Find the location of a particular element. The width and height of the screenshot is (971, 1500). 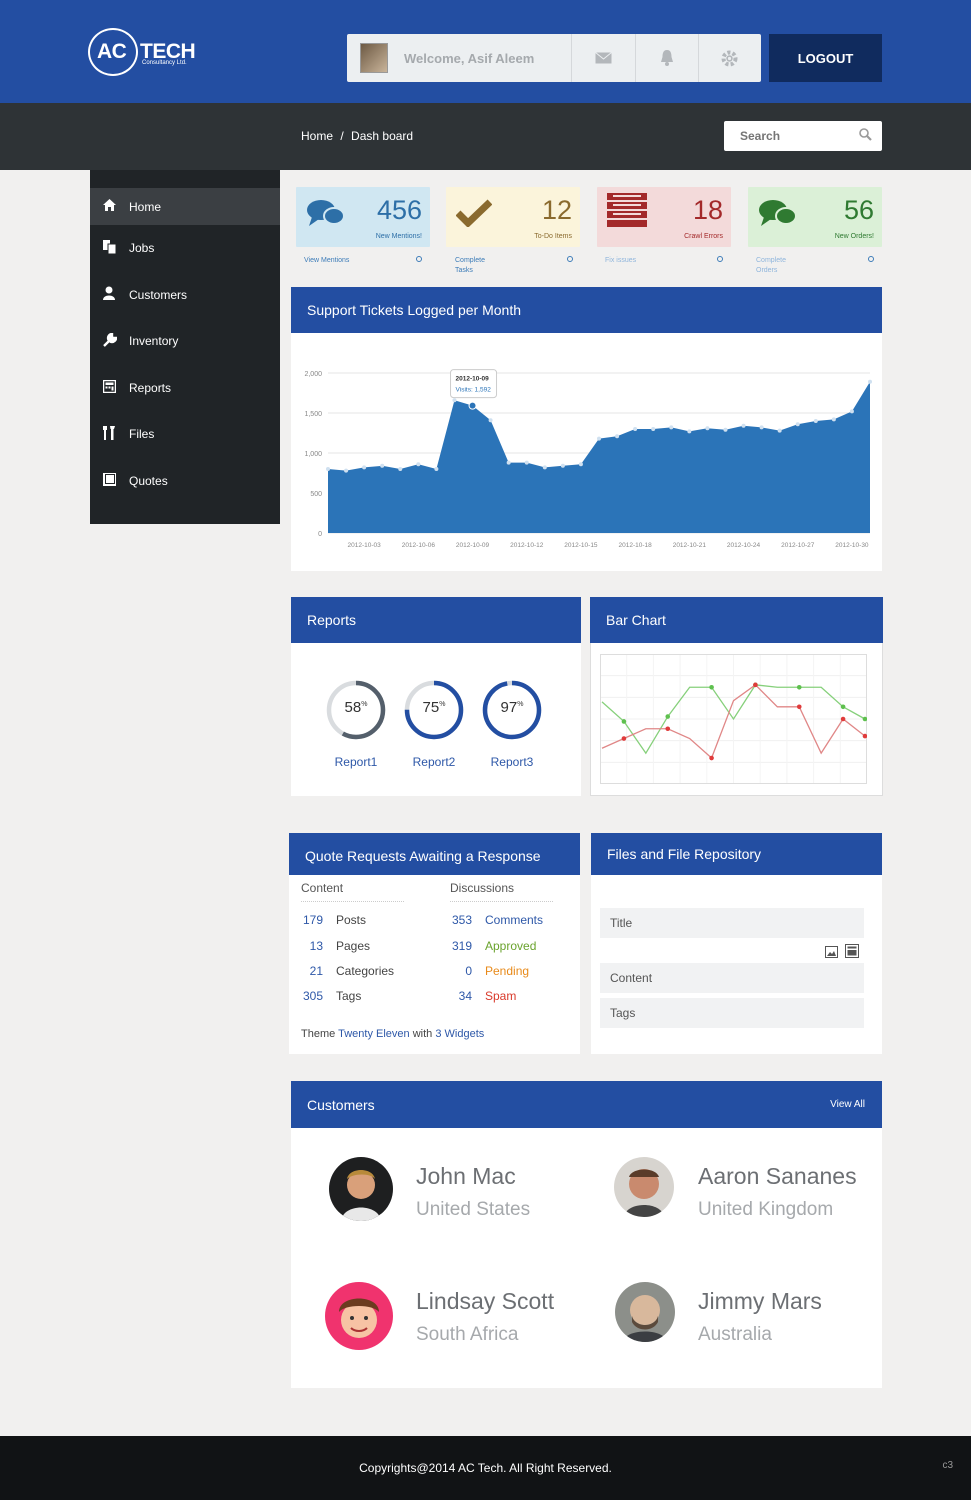

book-icon is located at coordinates (116, 480).